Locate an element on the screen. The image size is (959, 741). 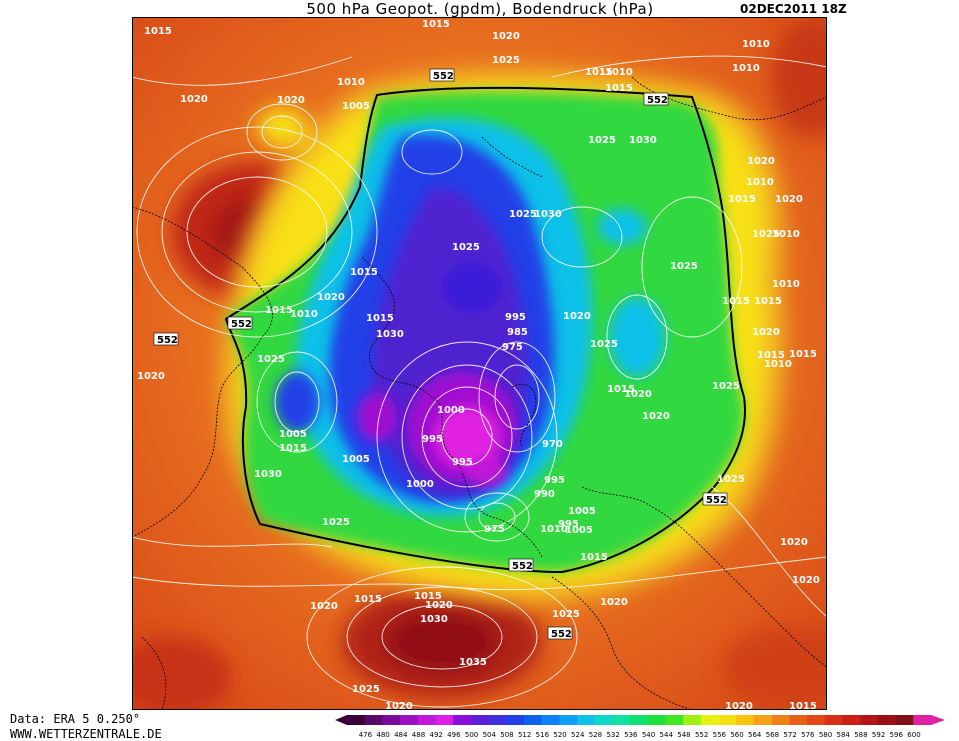
vortex-core is located at coordinates (437, 429).